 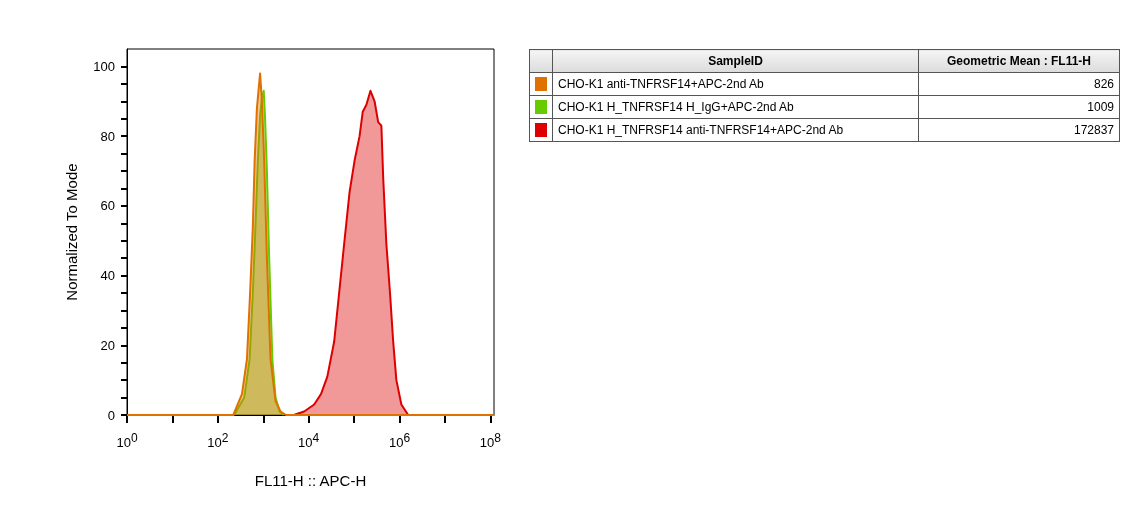 What do you see at coordinates (107, 276) in the screenshot?
I see `y-tick-label: 40` at bounding box center [107, 276].